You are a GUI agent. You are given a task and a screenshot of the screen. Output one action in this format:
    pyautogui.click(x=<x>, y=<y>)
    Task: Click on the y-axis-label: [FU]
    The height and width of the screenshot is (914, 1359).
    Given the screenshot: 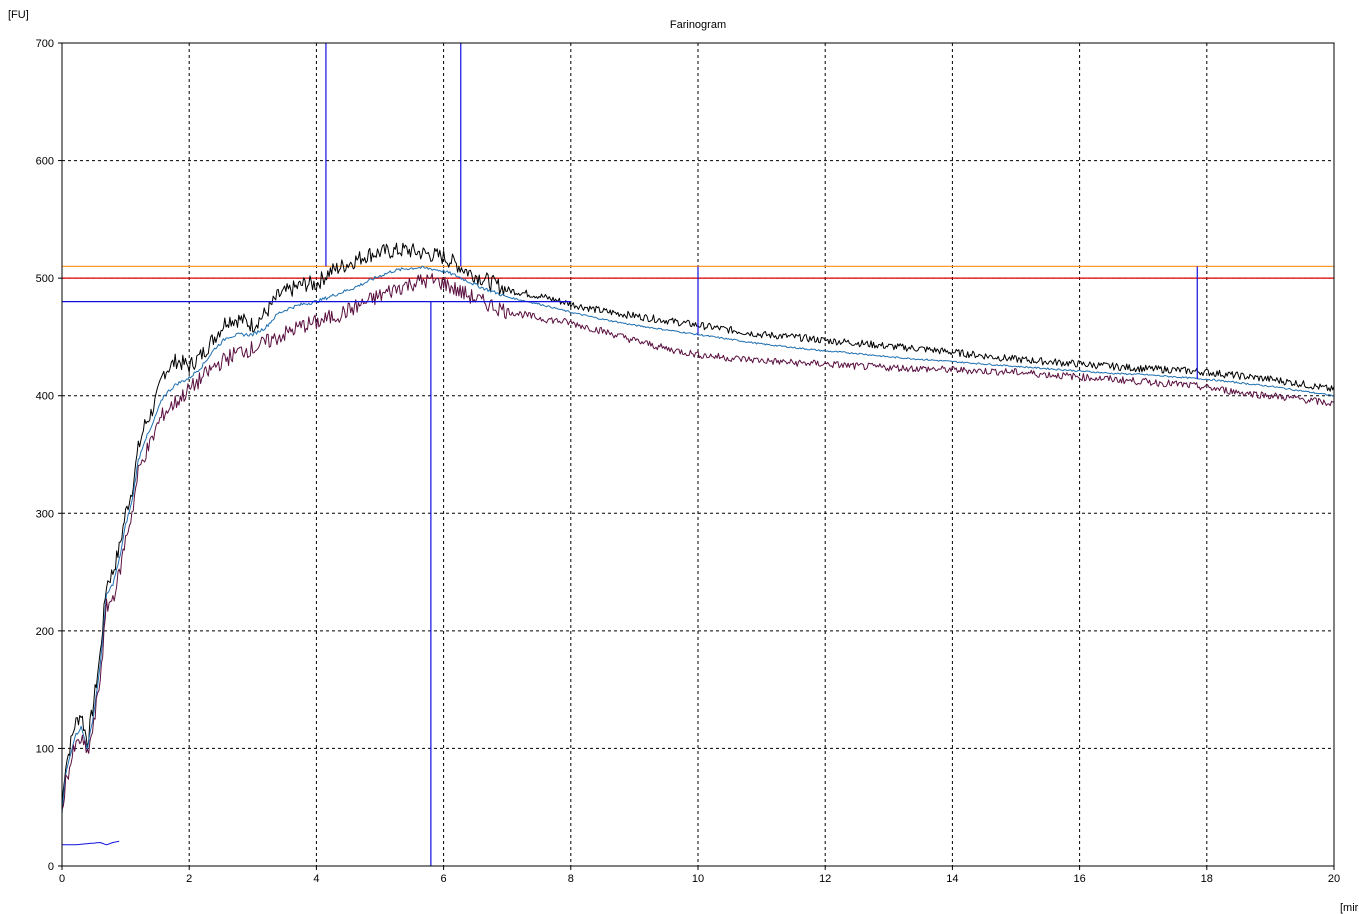 What is the action you would take?
    pyautogui.click(x=18, y=15)
    